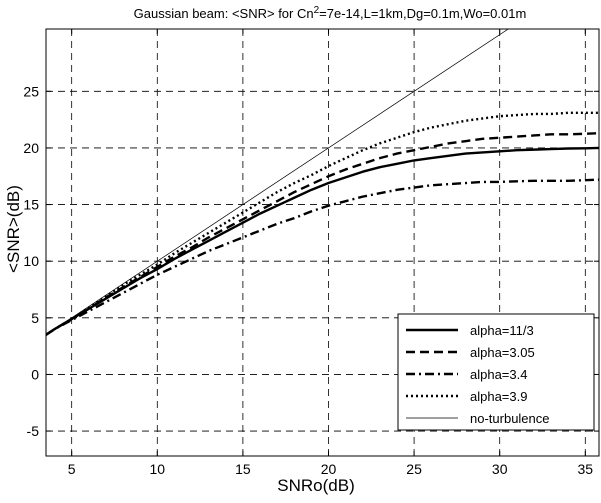 This screenshot has width=601, height=503. I want to click on x-tick-labels: 5 10 15 20 25 30 35, so click(331, 469).